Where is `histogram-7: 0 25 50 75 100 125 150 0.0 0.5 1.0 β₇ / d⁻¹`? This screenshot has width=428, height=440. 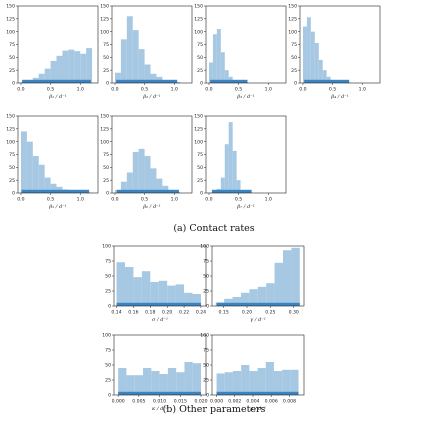 histogram-7: 0 25 50 75 100 125 150 0.0 0.5 1.0 β₇ / d⁻¹ is located at coordinates (240, 162).